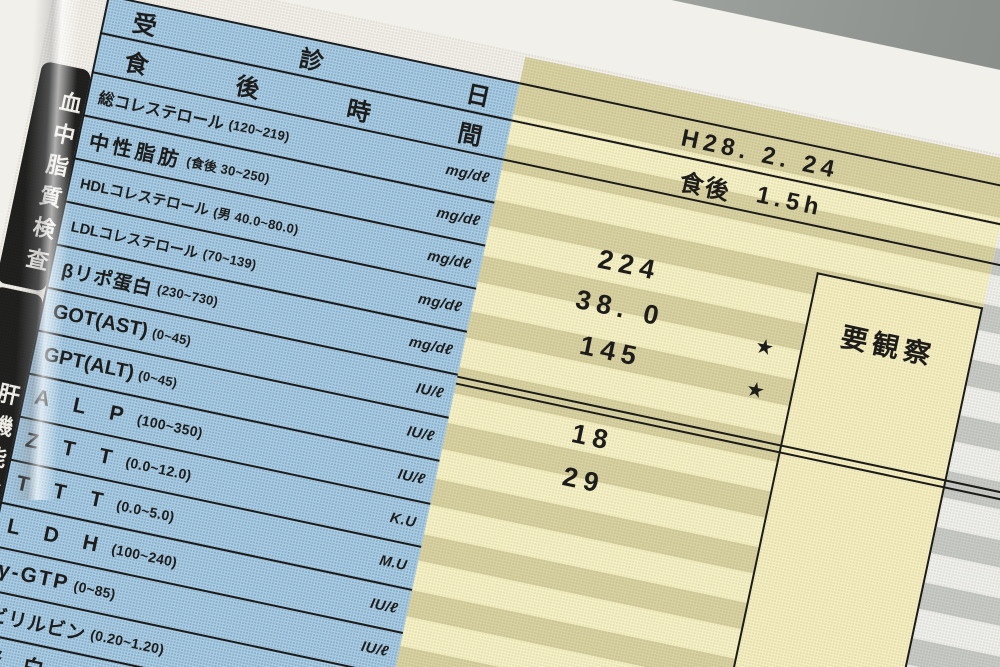 Image resolution: width=1000 pixels, height=667 pixels. I want to click on test-name: GOT(AST), so click(100, 320).